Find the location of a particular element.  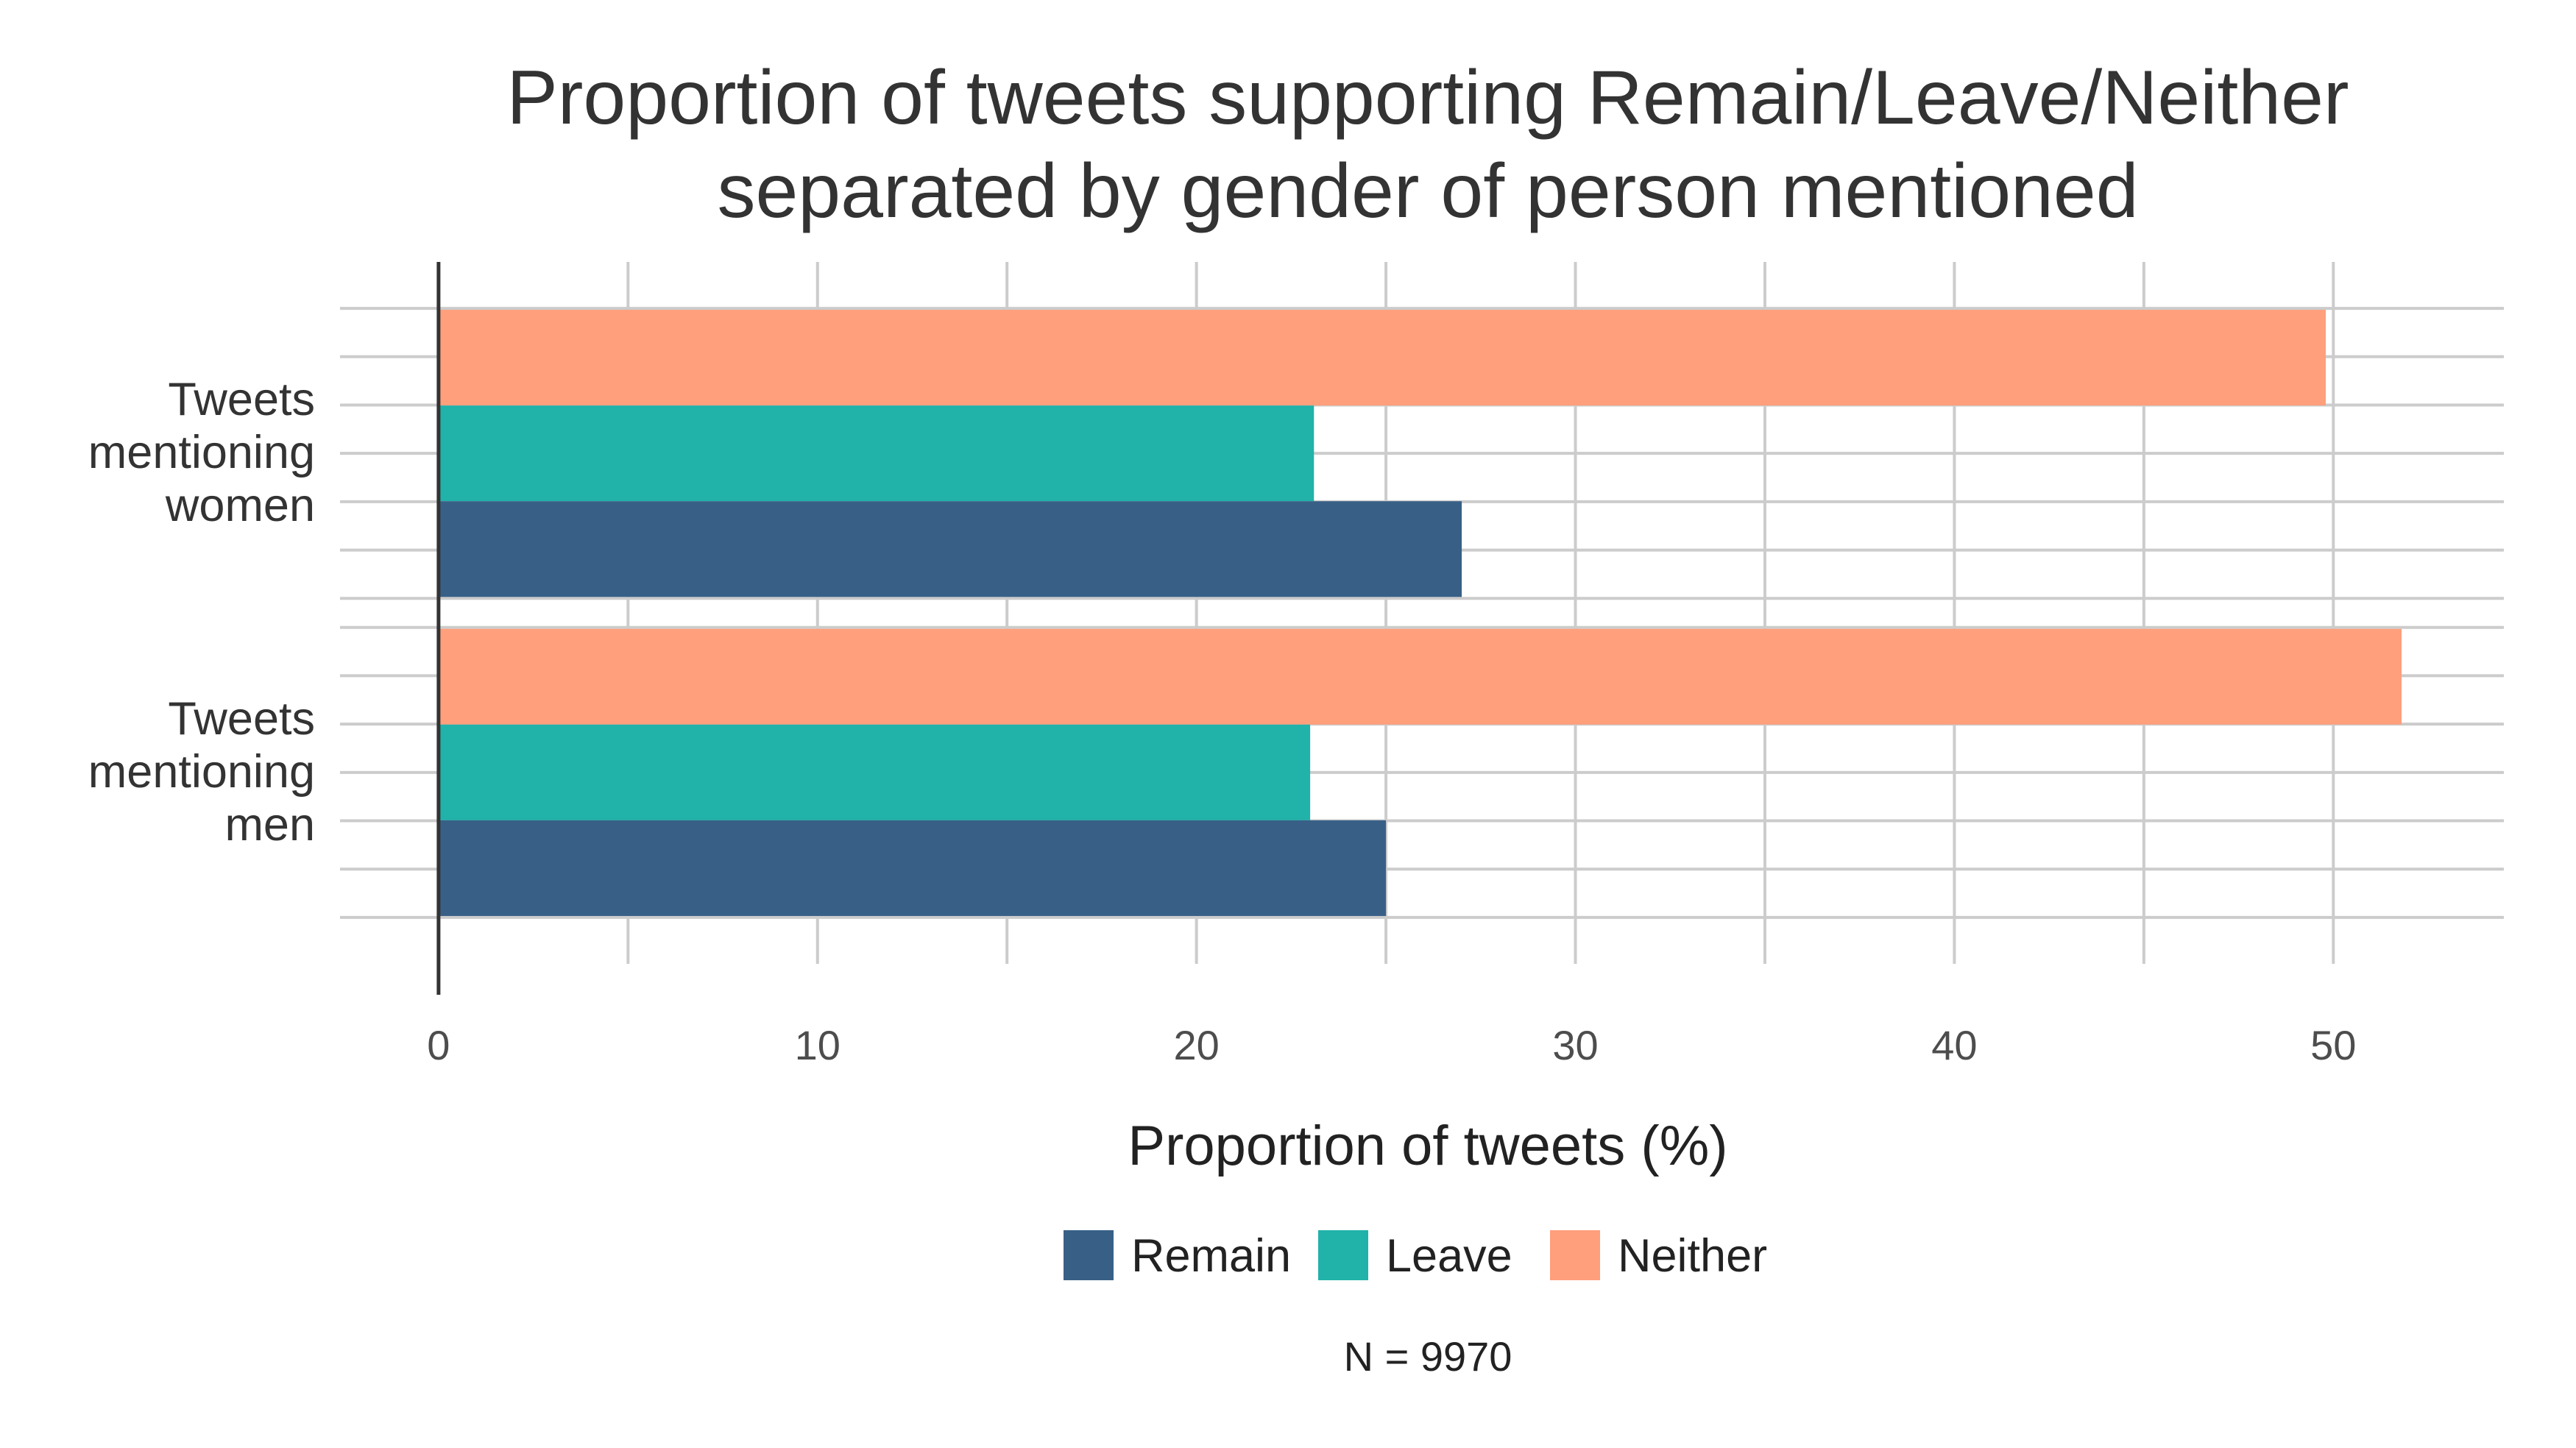

legend-key-neither is located at coordinates (1575, 1255).